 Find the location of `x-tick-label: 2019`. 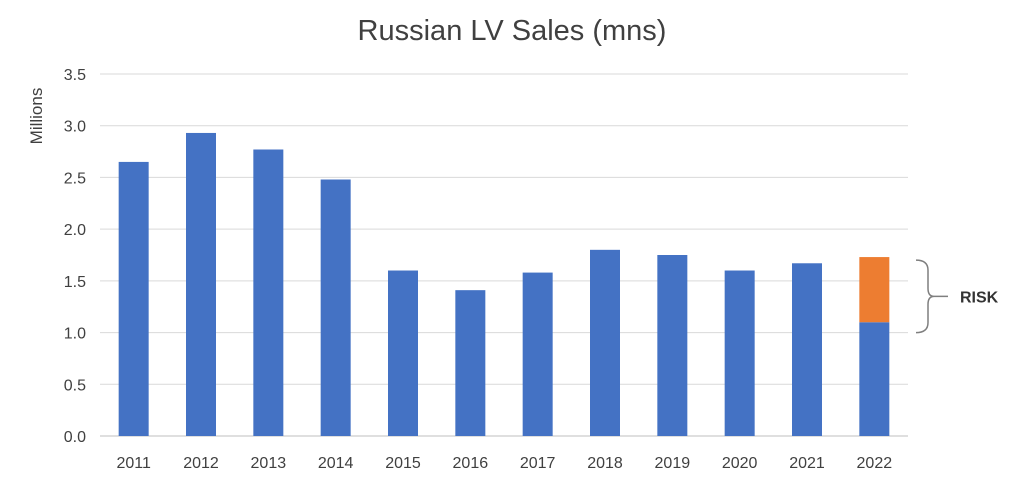

x-tick-label: 2019 is located at coordinates (673, 463).